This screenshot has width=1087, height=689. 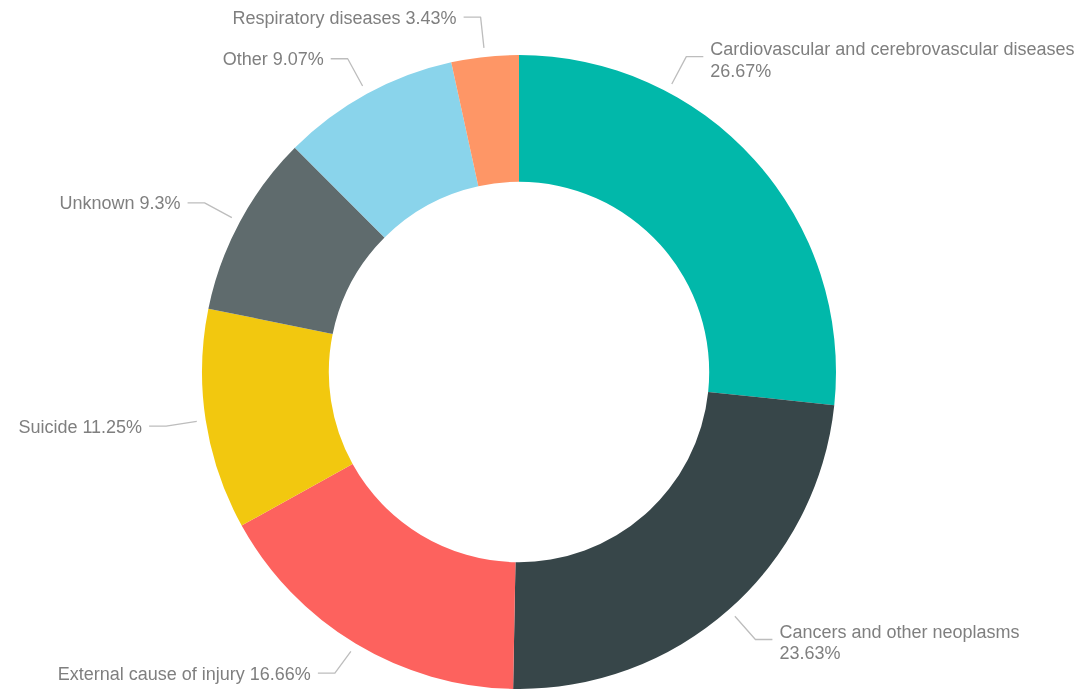 What do you see at coordinates (184, 673) in the screenshot?
I see `slice-label: External cause of injury 16.66%` at bounding box center [184, 673].